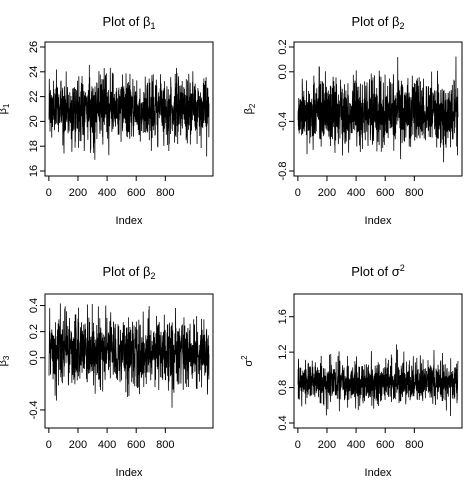 Image resolution: width=474 pixels, height=482 pixels. What do you see at coordinates (34, 121) in the screenshot?
I see `y-tick-label: 20` at bounding box center [34, 121].